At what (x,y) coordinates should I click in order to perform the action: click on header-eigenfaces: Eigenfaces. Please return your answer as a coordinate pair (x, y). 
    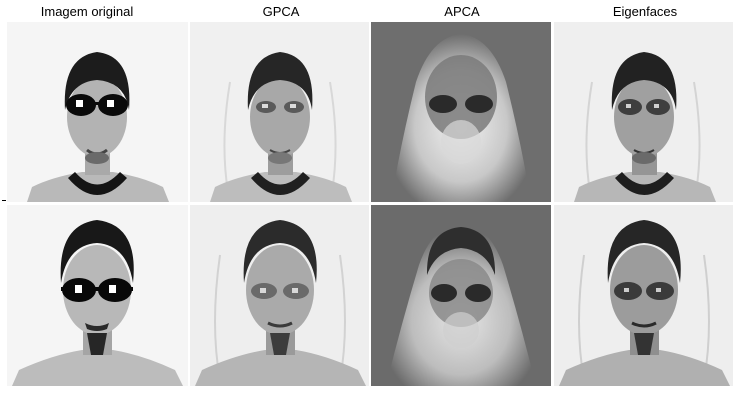
    Looking at the image, I should click on (645, 11).